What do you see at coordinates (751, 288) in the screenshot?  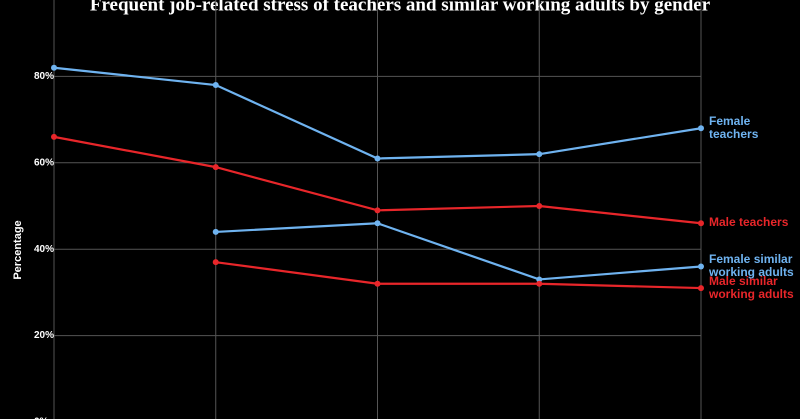 I see `series-label: Male similar working adults` at bounding box center [751, 288].